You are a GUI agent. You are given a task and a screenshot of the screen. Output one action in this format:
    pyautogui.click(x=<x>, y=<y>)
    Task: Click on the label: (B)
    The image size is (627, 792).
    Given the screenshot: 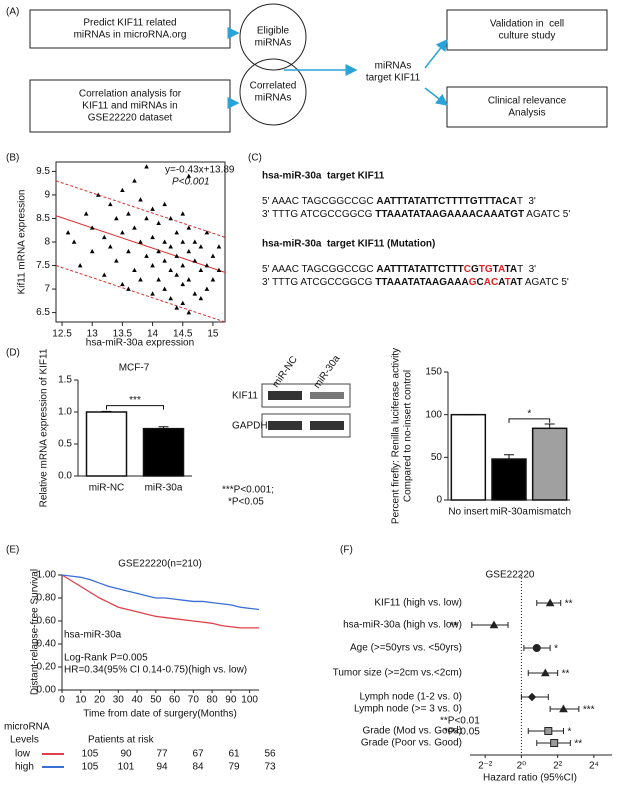 What is the action you would take?
    pyautogui.click(x=12, y=158)
    